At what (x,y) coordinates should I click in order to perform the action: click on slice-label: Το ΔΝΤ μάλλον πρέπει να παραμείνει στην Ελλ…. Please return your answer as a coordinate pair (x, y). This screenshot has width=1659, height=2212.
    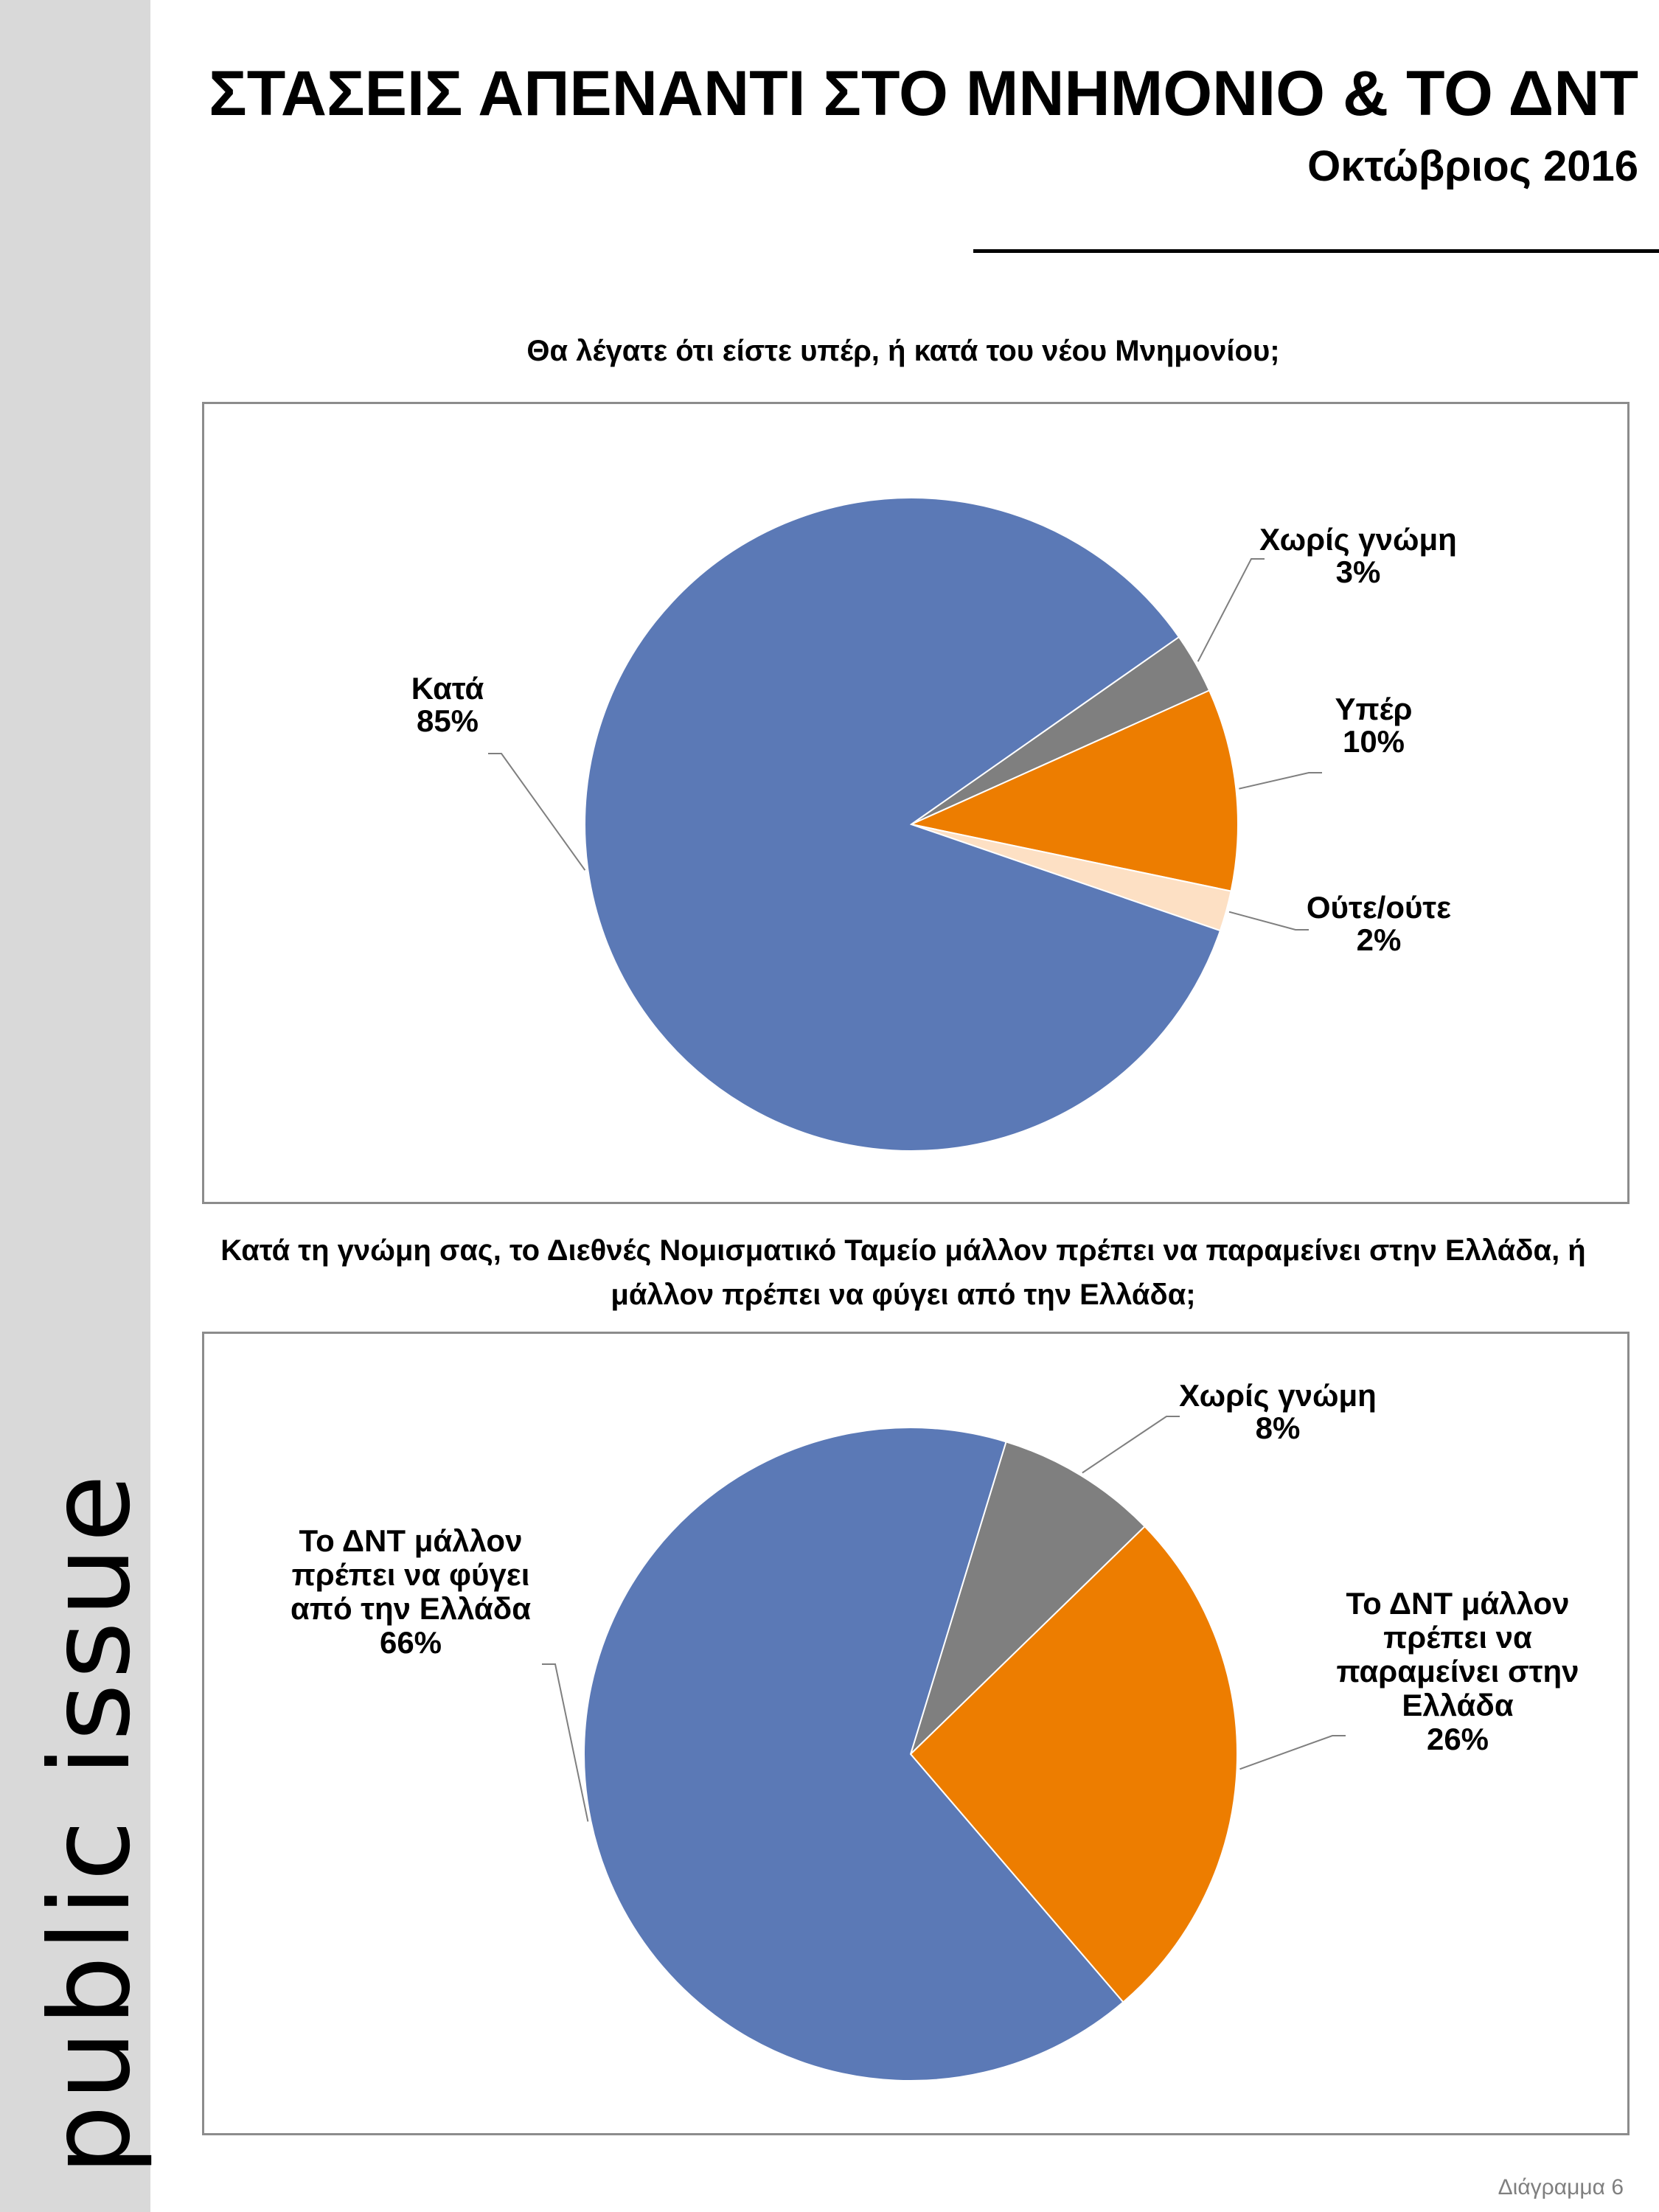
    Looking at the image, I should click on (1457, 1671).